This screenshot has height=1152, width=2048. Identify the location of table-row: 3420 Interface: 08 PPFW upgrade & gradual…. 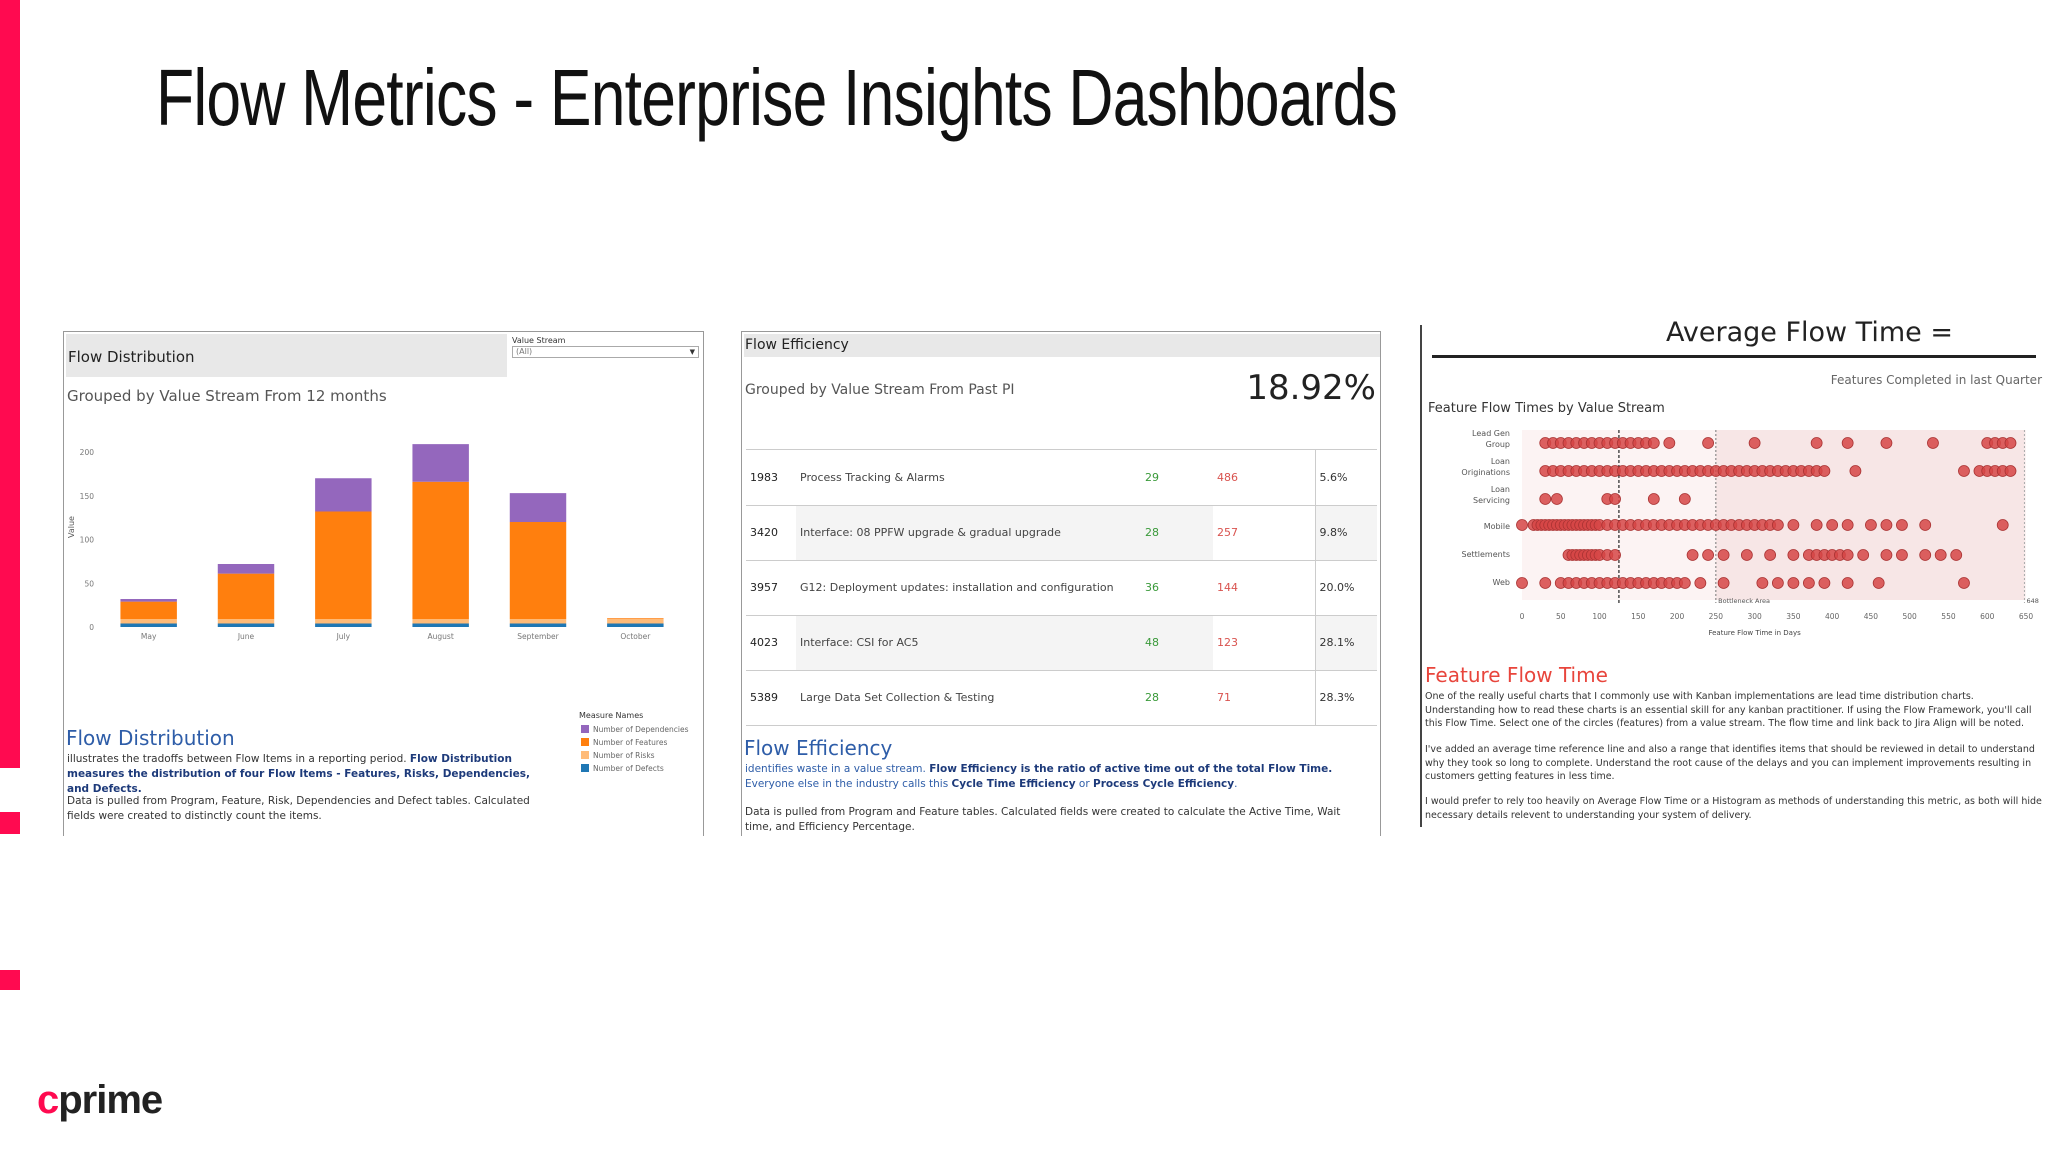
(1061, 533).